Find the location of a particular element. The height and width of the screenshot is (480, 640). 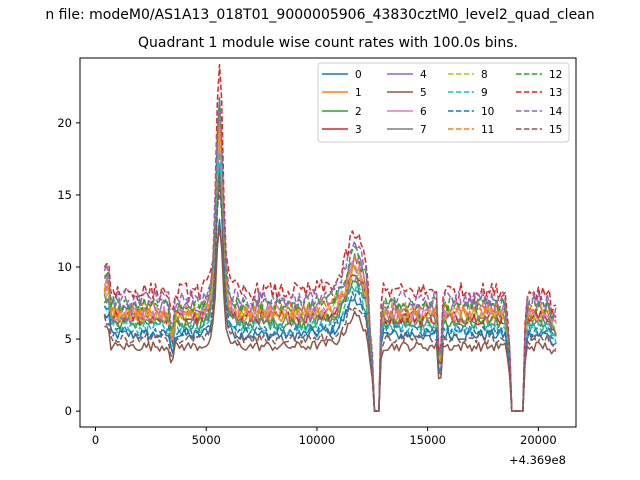

y-tick-label: 0 is located at coordinates (68, 411).